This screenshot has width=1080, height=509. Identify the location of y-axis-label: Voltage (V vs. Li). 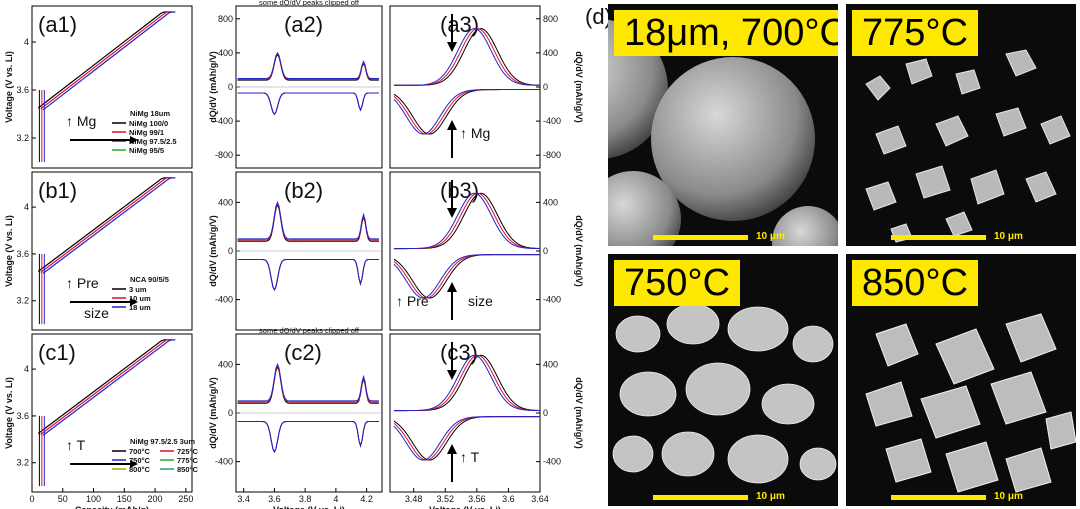
(9, 251).